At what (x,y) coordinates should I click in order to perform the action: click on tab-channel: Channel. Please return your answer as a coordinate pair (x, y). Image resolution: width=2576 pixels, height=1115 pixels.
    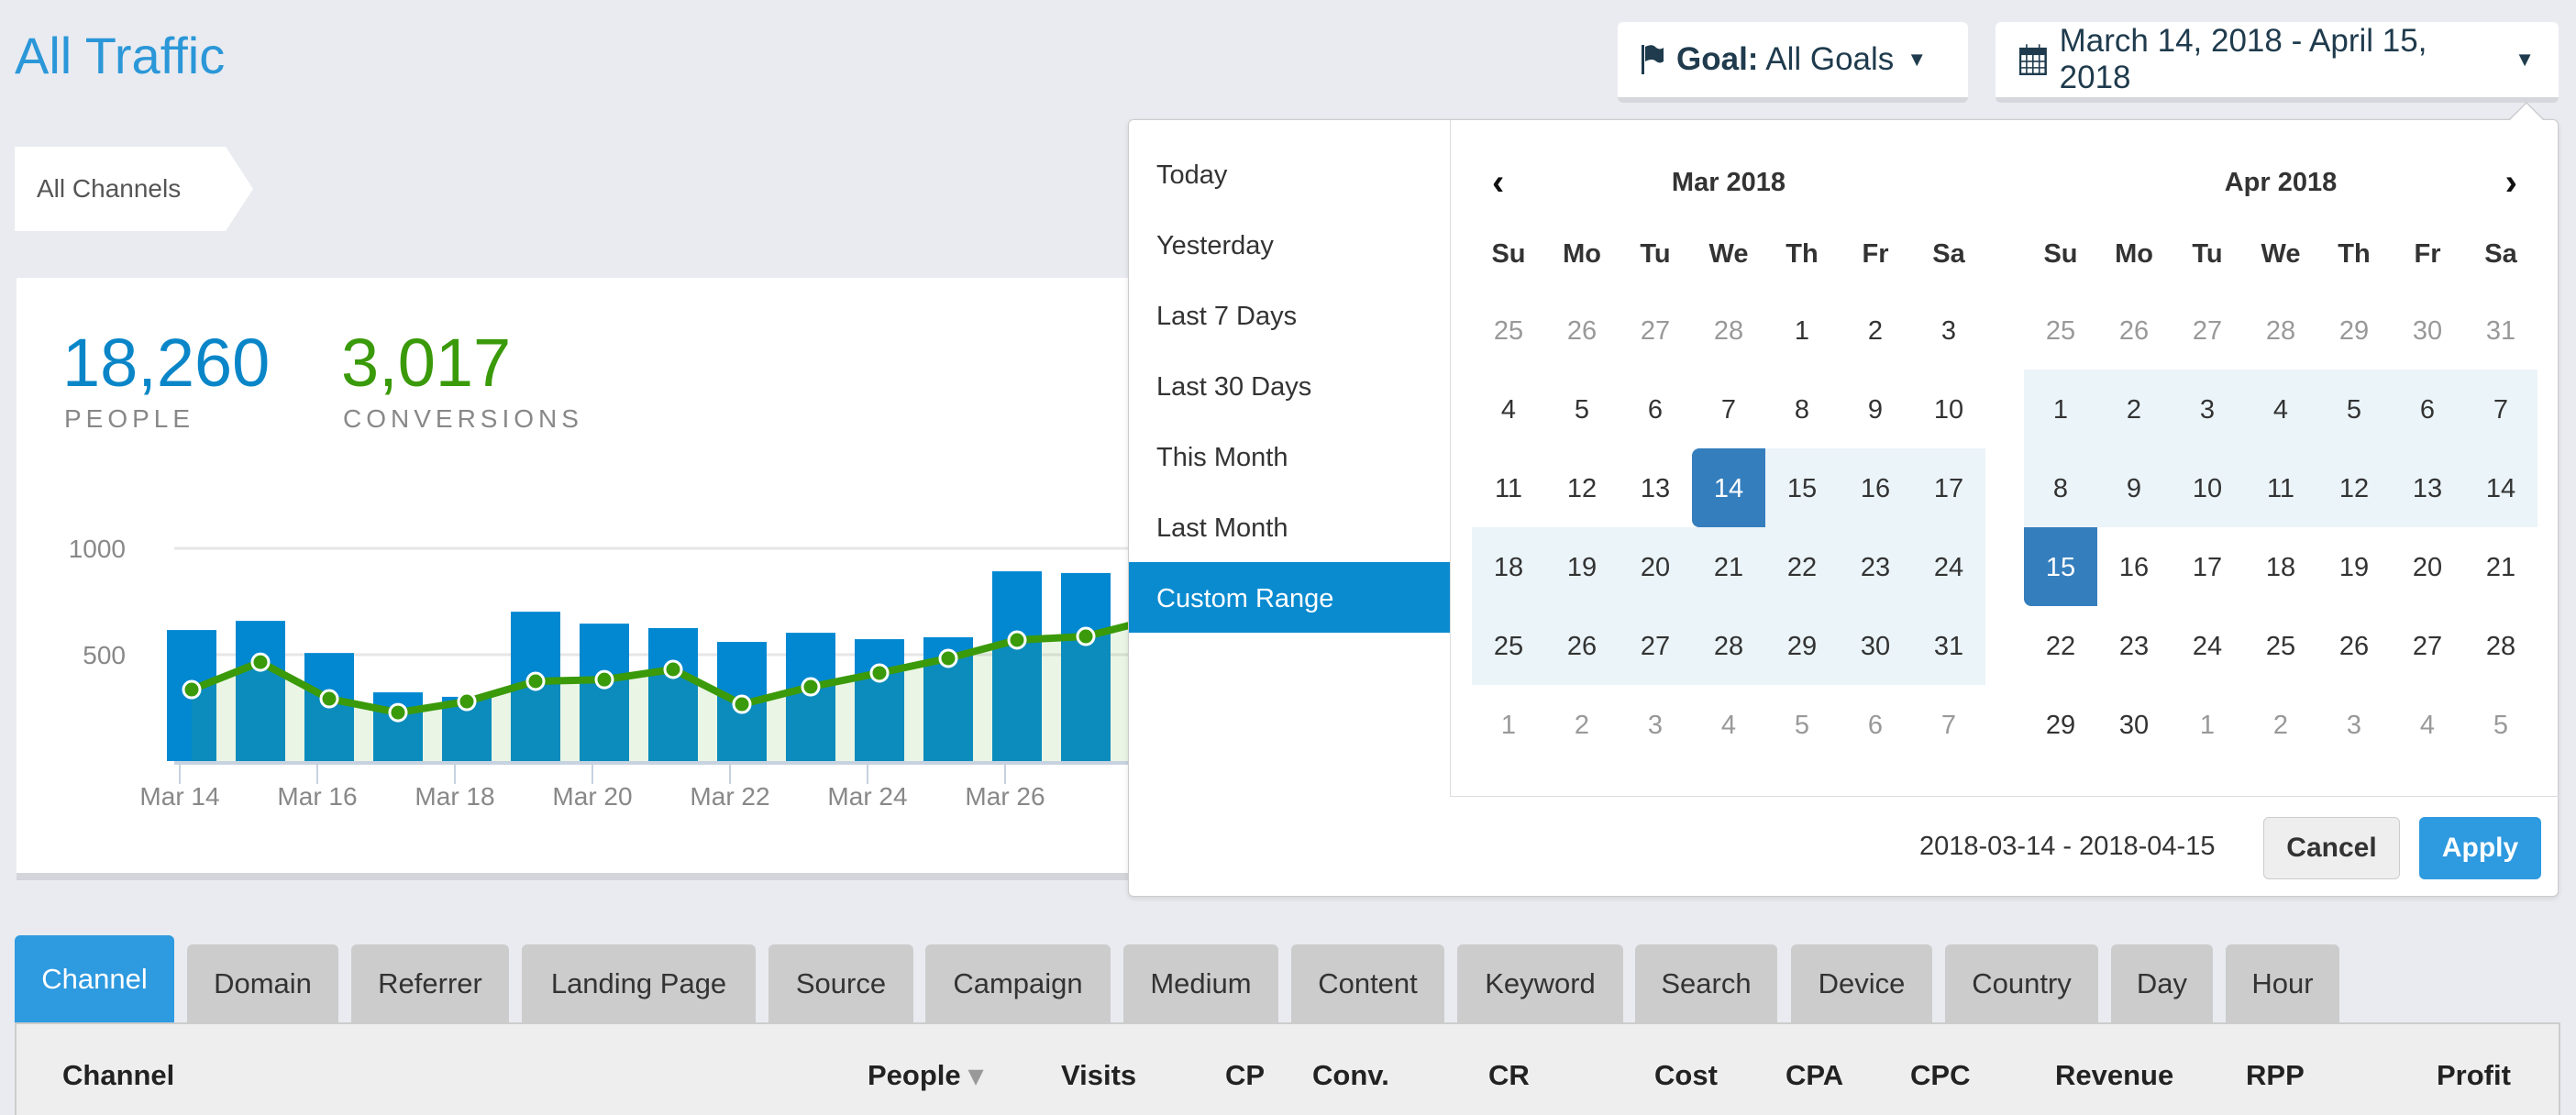
    Looking at the image, I should click on (94, 979).